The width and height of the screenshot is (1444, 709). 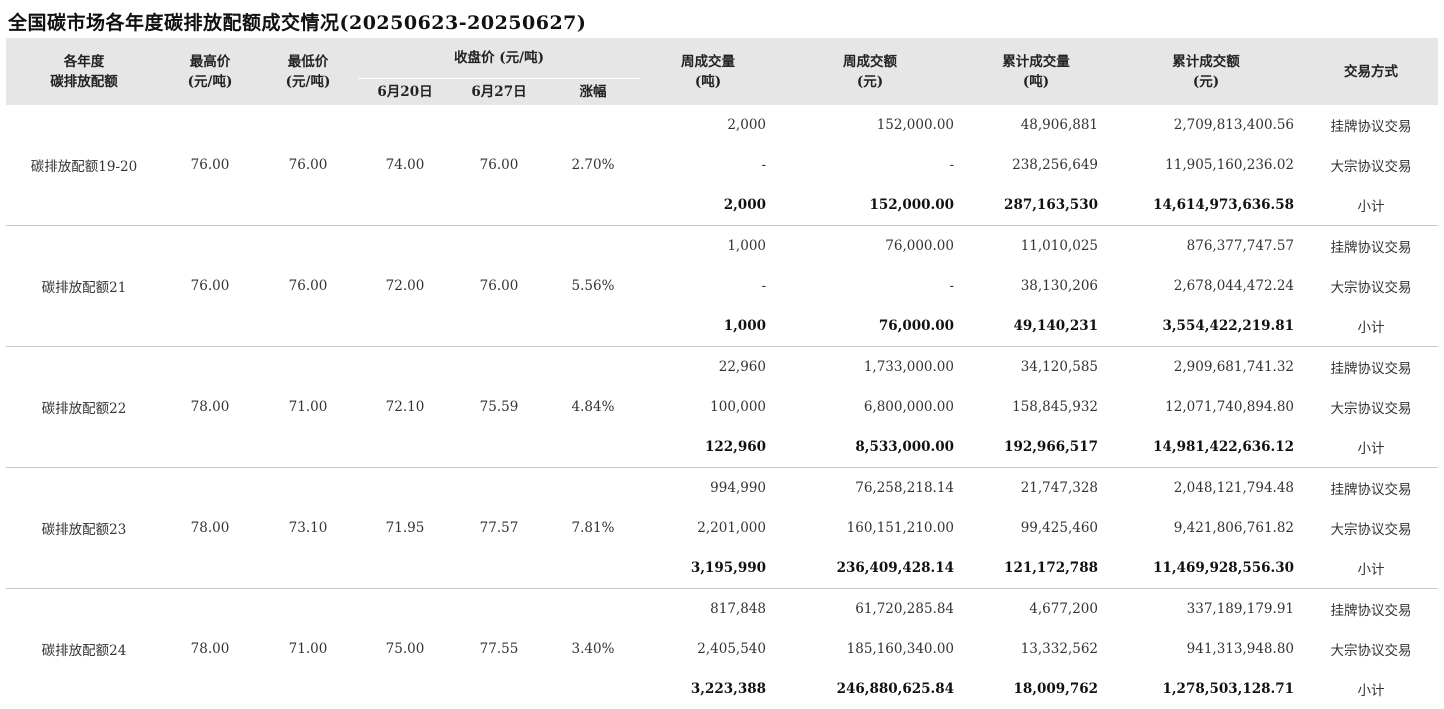 I want to click on close-jun27: 75.59, so click(x=499, y=407).